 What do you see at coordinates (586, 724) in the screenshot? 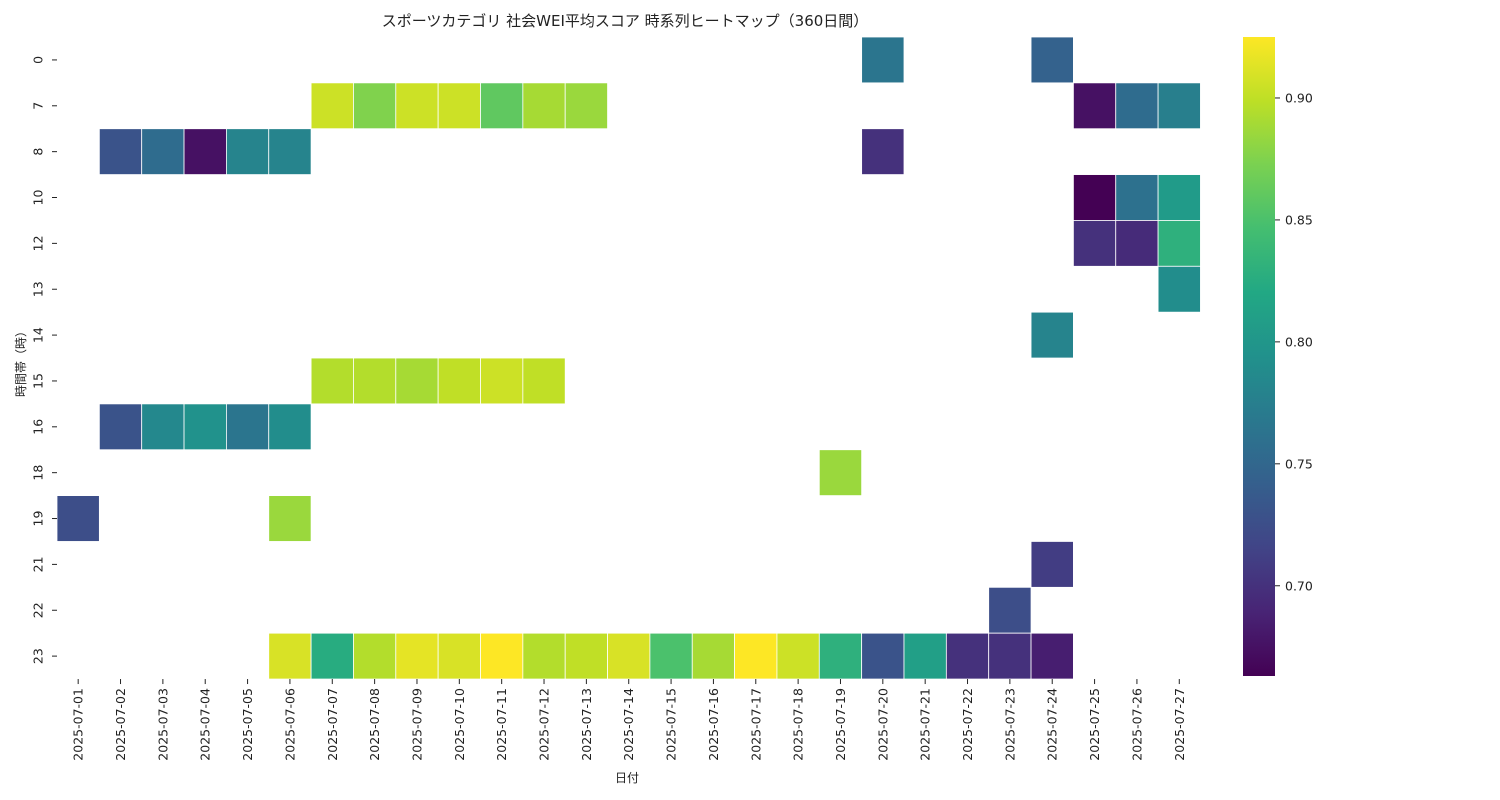
I see `x-tick-label: 2025-07-13` at bounding box center [586, 724].